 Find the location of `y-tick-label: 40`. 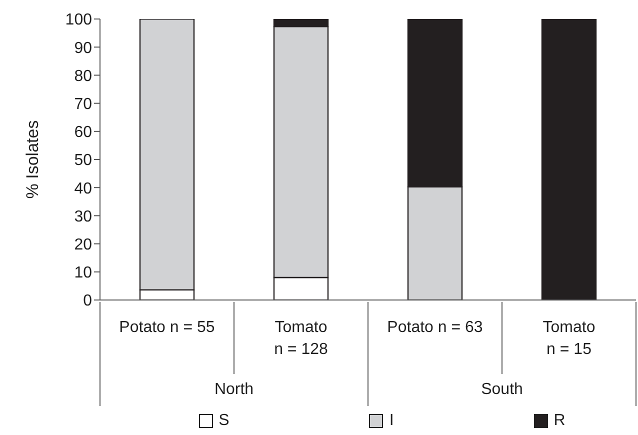

y-tick-label: 40 is located at coordinates (83, 189).